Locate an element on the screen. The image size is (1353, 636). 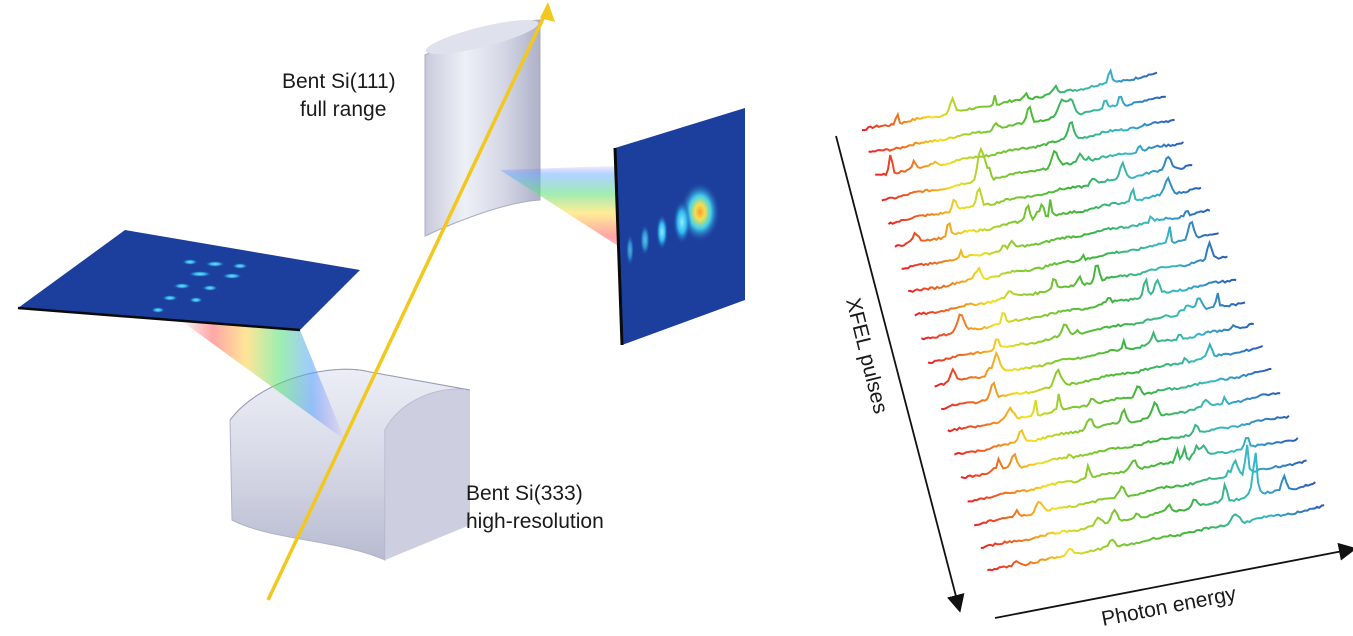
si111-label-line2: full range is located at coordinates (343, 109).